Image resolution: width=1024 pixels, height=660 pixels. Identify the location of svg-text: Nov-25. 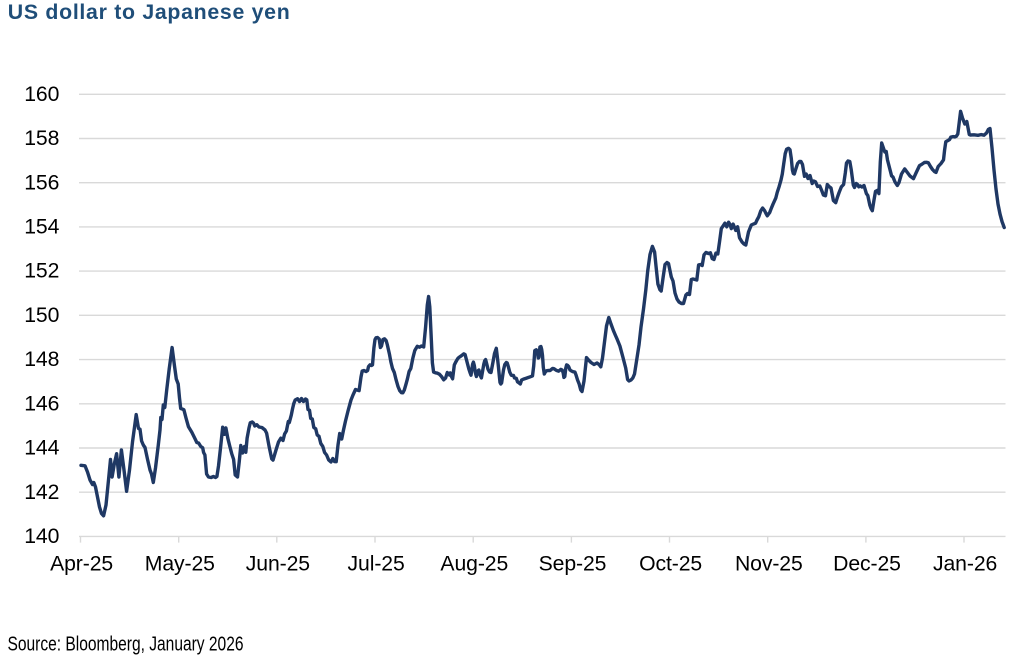
(769, 563).